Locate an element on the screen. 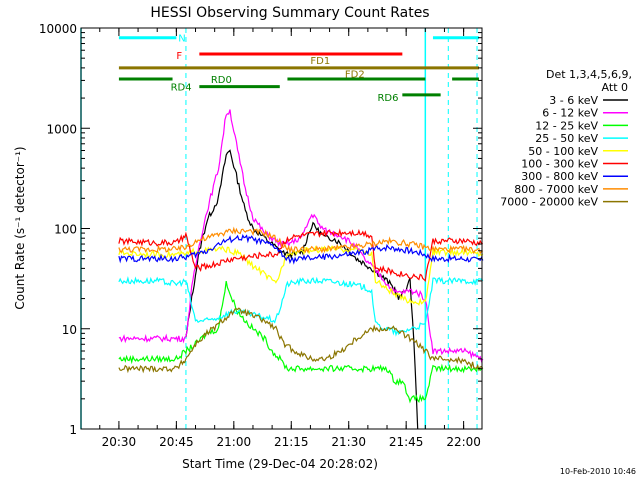 The height and width of the screenshot is (480, 640). y-tick-label-1: 10 is located at coordinates (69, 330).